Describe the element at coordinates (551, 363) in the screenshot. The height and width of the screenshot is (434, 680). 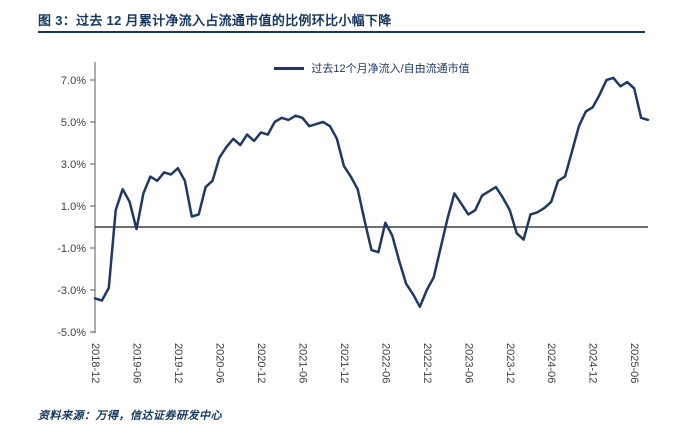
I see `svg-text: 2024-06` at that location.